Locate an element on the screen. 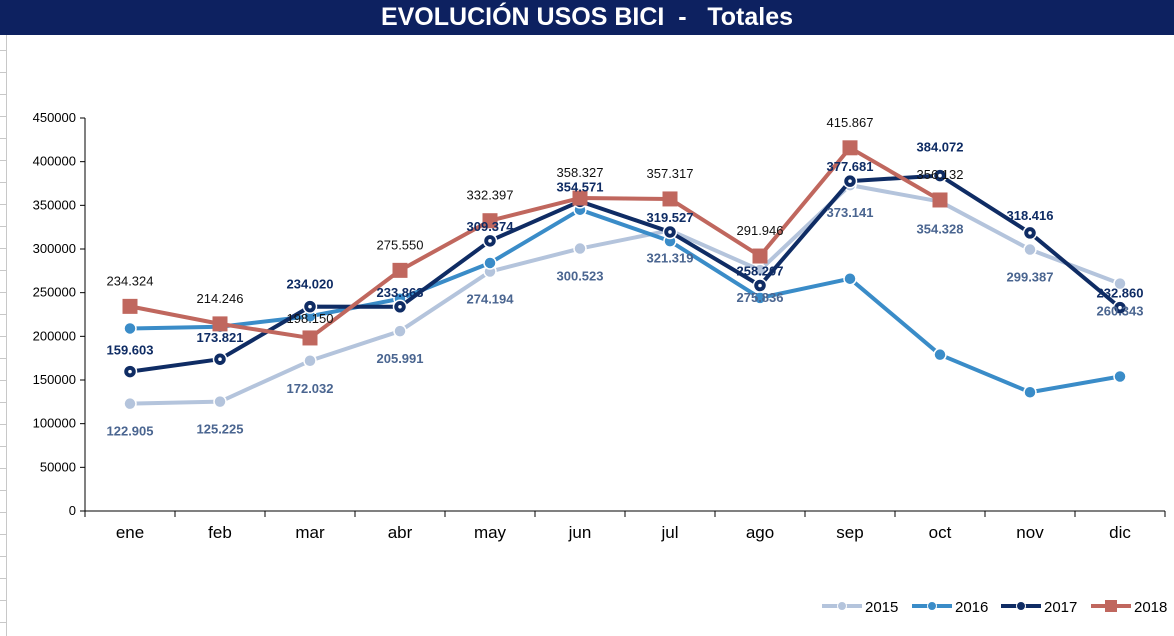 The width and height of the screenshot is (1174, 636). data-label-2015: 205.991 is located at coordinates (400, 358).